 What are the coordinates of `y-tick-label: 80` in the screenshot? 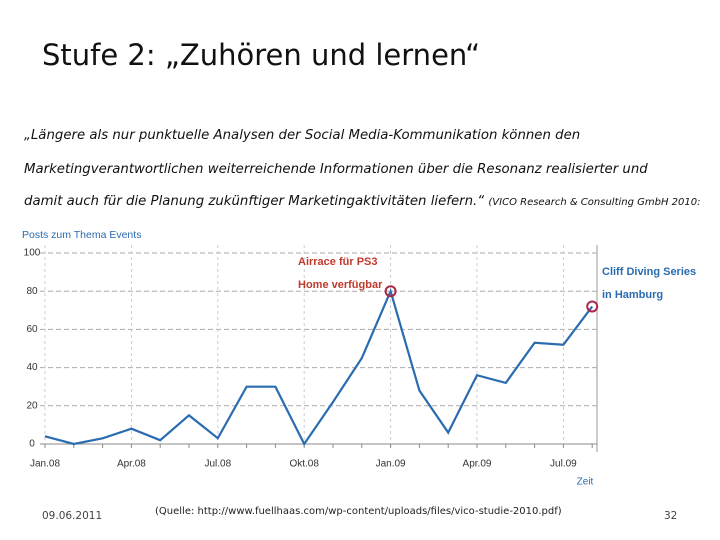 It's located at (32, 291).